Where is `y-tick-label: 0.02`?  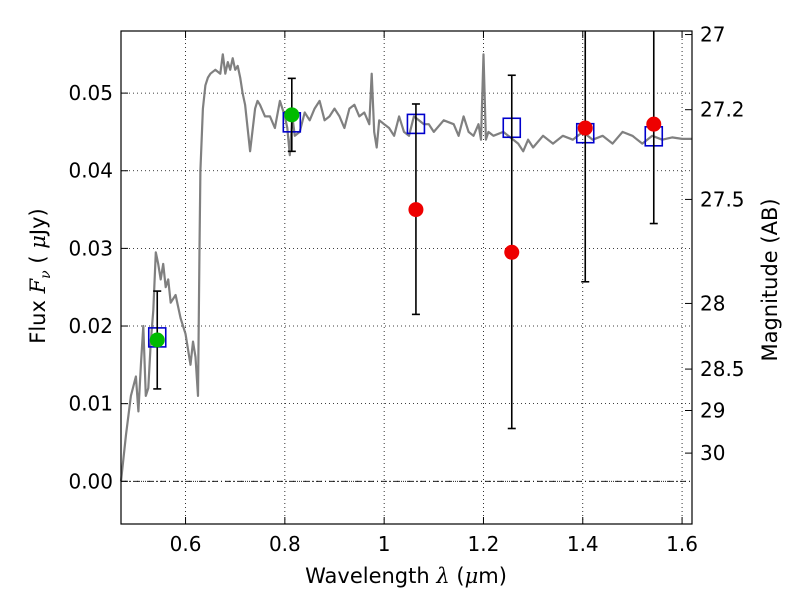
y-tick-label: 0.02 is located at coordinates (90, 326).